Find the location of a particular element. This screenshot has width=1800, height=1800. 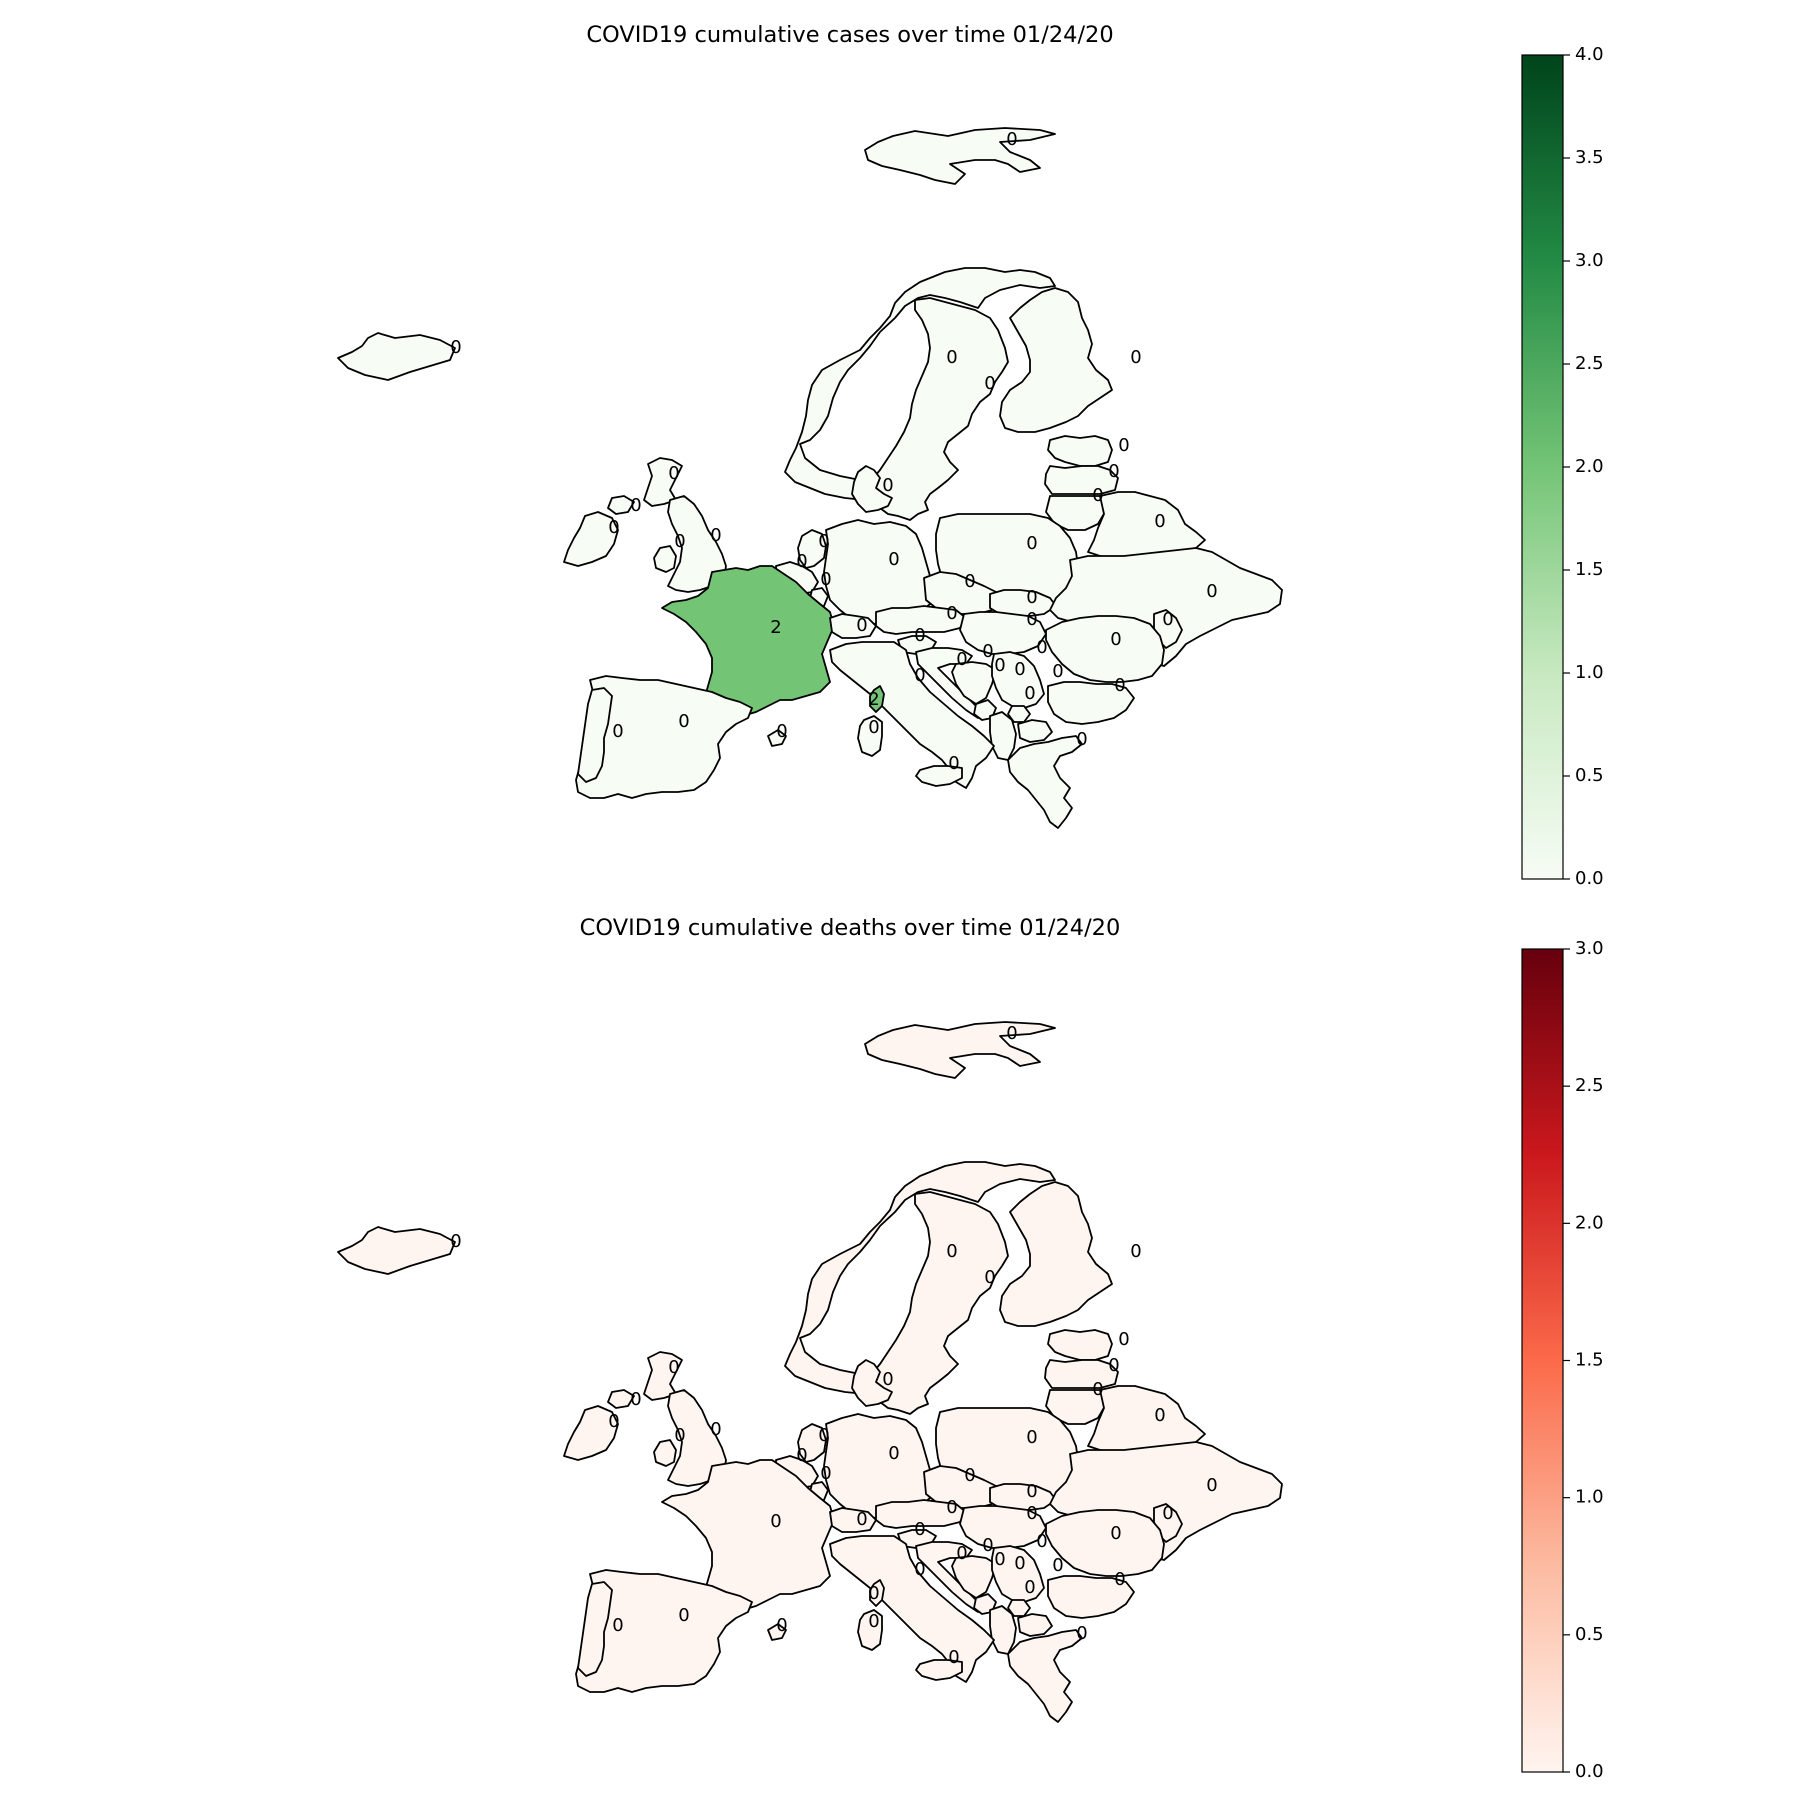

cases-region-balearic-islands is located at coordinates (777, 738).